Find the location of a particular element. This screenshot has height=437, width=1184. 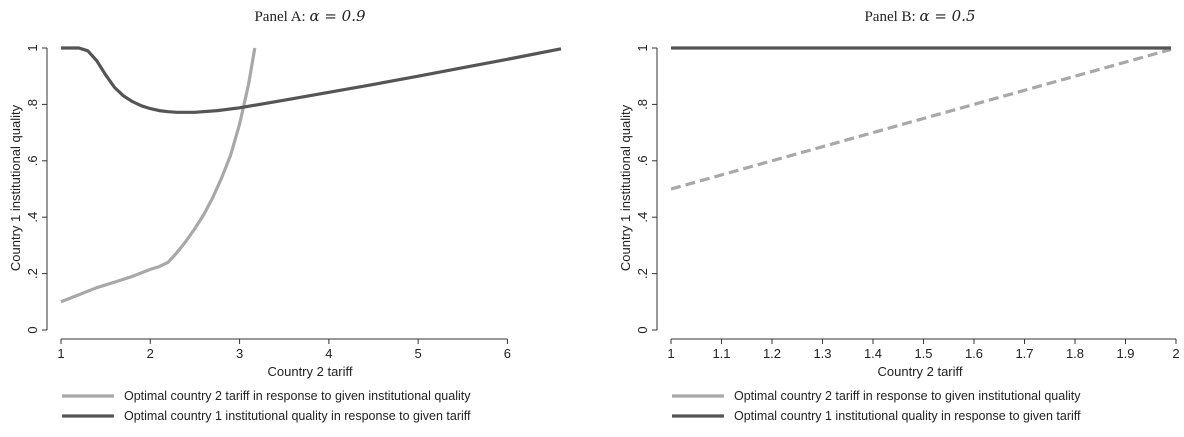

x-tick-label: 1.5 is located at coordinates (923, 353).